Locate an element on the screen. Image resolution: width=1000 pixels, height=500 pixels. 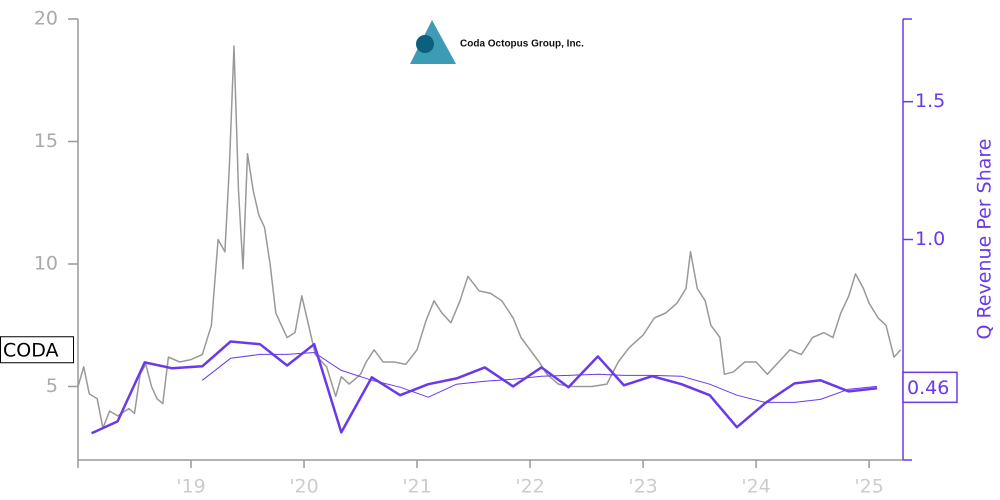
series-name-box is located at coordinates (37, 350).